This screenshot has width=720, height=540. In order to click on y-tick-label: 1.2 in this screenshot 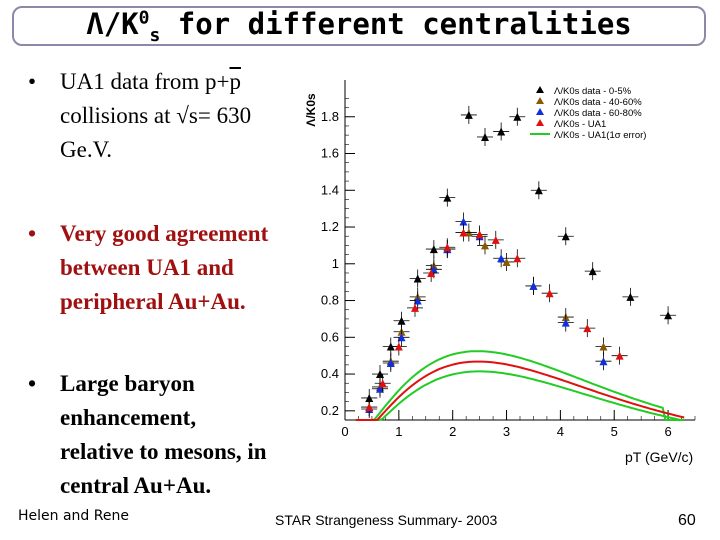, I will do `click(330, 226)`.